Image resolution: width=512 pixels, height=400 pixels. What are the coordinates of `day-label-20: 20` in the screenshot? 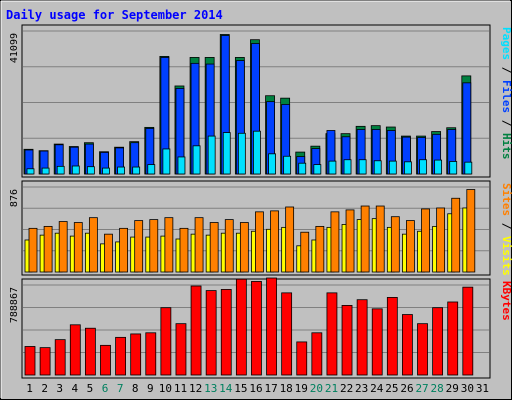 It's located at (316, 388).